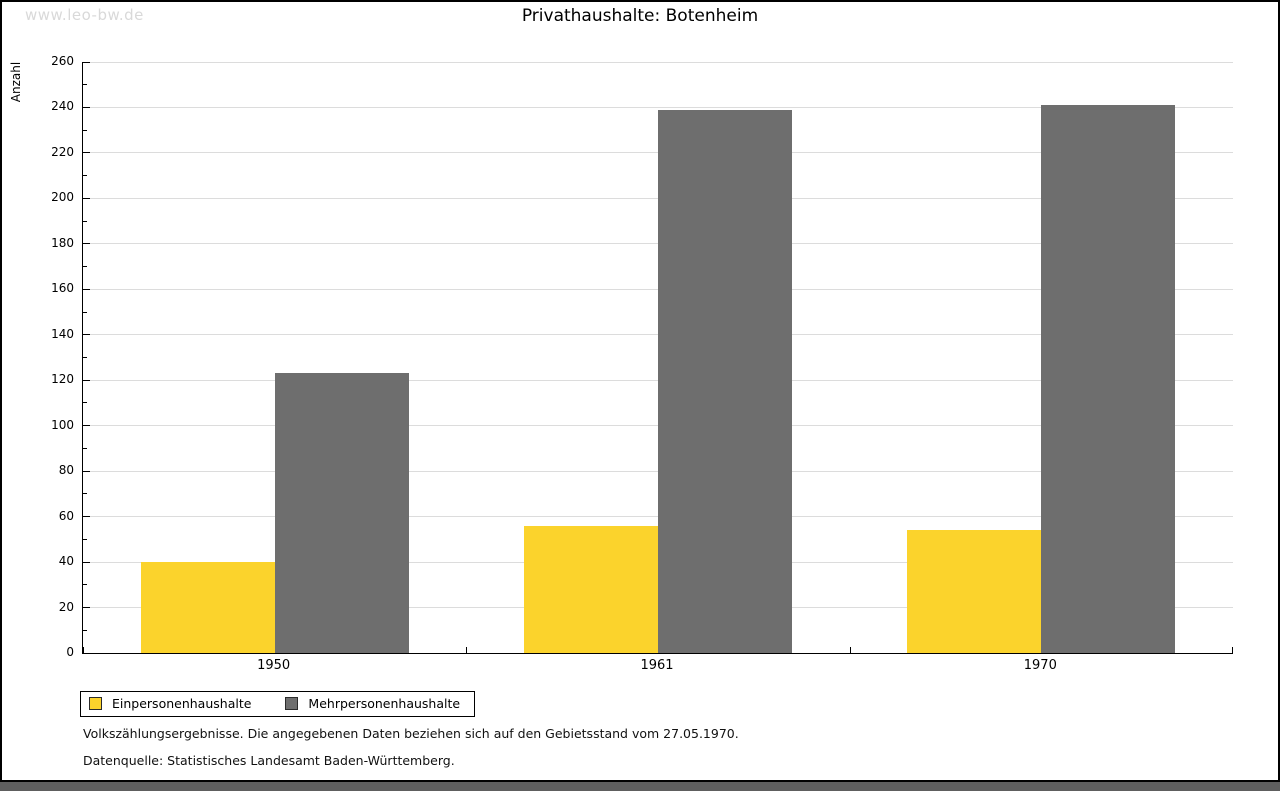  I want to click on legend-label: Mehrpersonenhaushalte, so click(384, 703).